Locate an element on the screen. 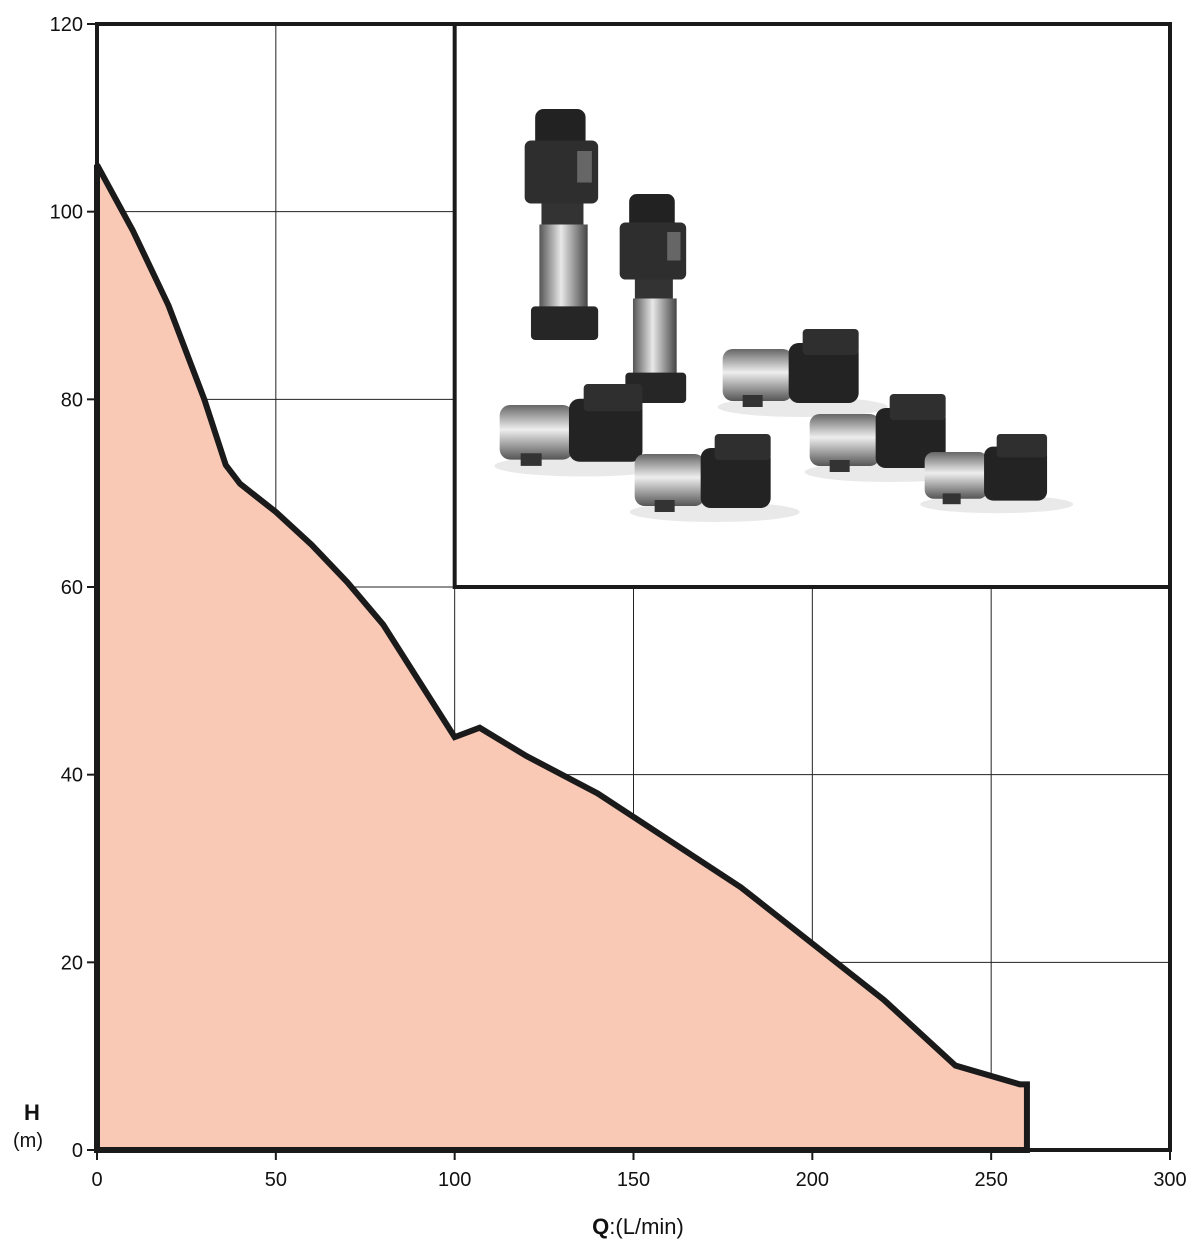  y-tick-label-4: 80 is located at coordinates (72, 400).